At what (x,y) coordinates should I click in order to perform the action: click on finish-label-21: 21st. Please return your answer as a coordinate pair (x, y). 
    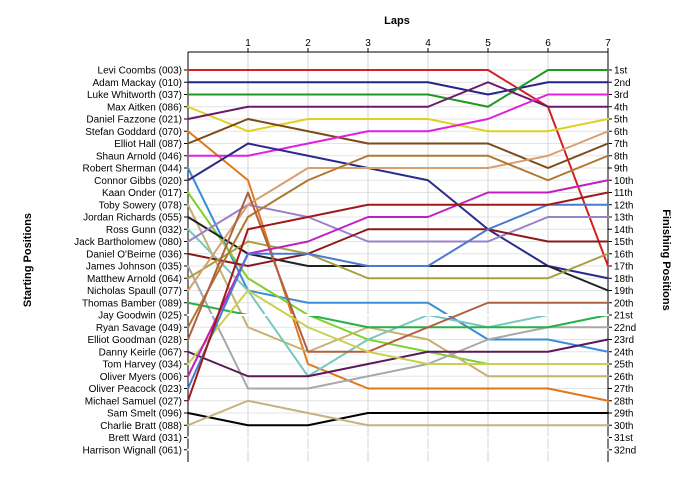
    Looking at the image, I should click on (623, 316).